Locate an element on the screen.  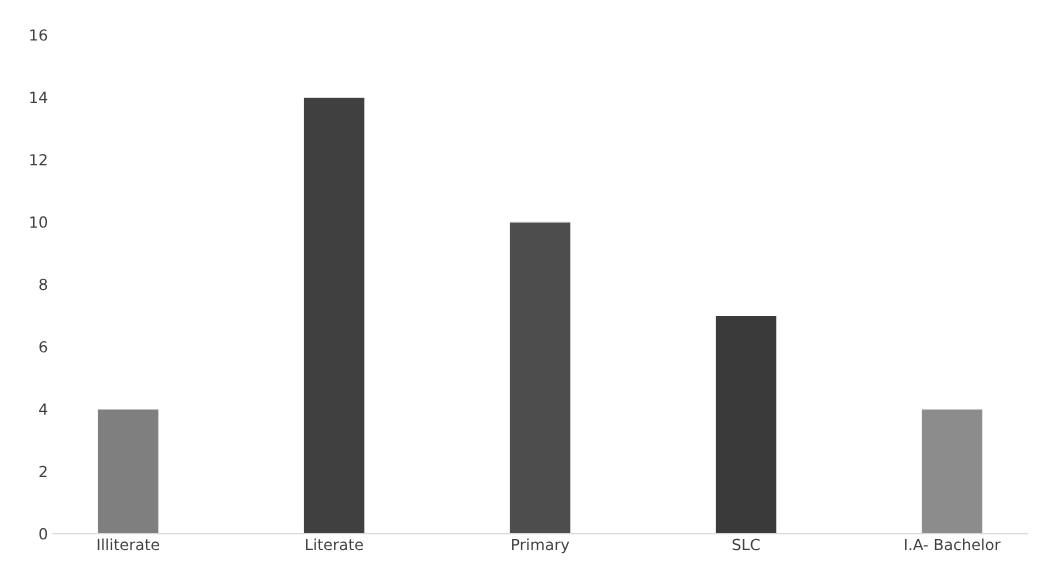
x-tick-label: Primary is located at coordinates (541, 546).